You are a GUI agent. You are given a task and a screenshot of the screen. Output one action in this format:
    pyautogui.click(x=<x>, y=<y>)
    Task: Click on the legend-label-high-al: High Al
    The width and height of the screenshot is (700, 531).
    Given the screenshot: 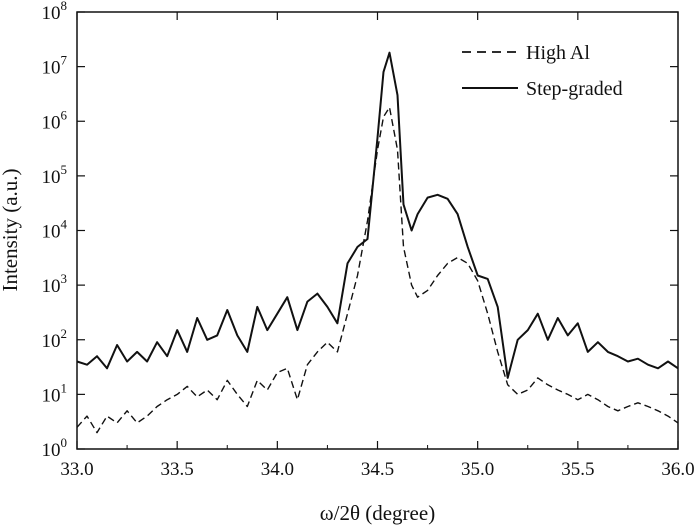 What is the action you would take?
    pyautogui.click(x=558, y=53)
    